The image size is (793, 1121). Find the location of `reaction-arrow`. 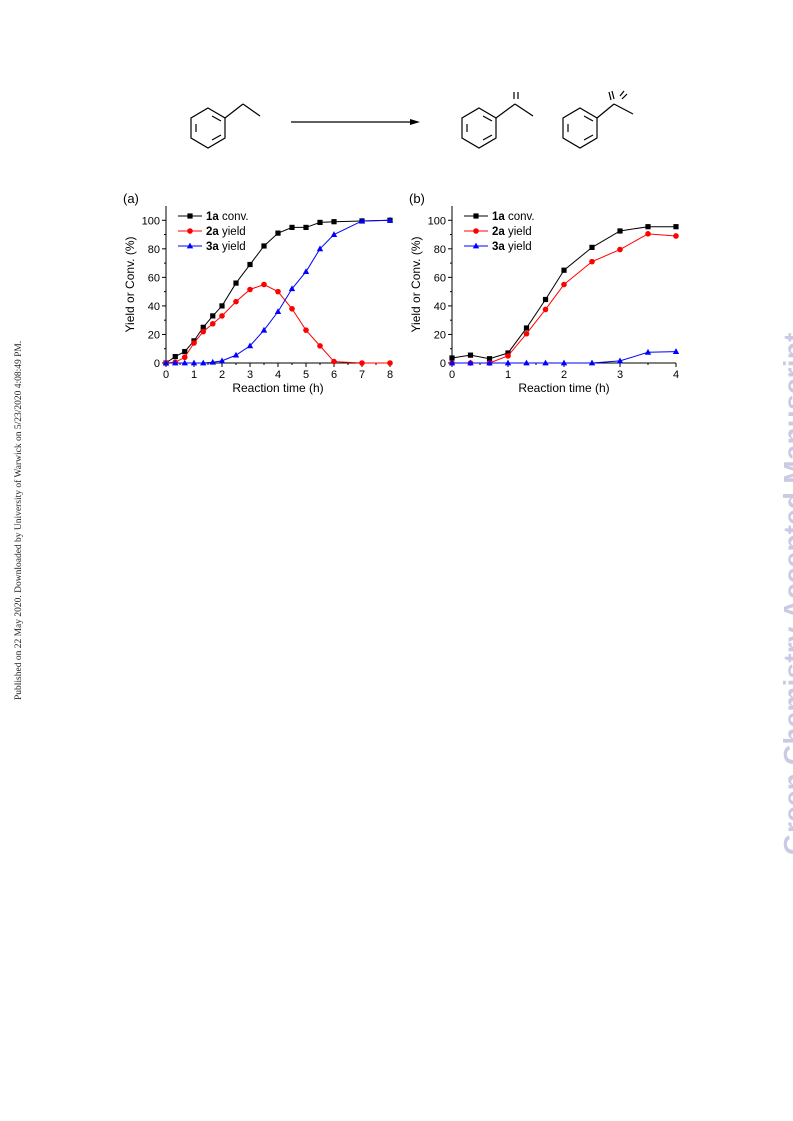

reaction-arrow is located at coordinates (355, 122).